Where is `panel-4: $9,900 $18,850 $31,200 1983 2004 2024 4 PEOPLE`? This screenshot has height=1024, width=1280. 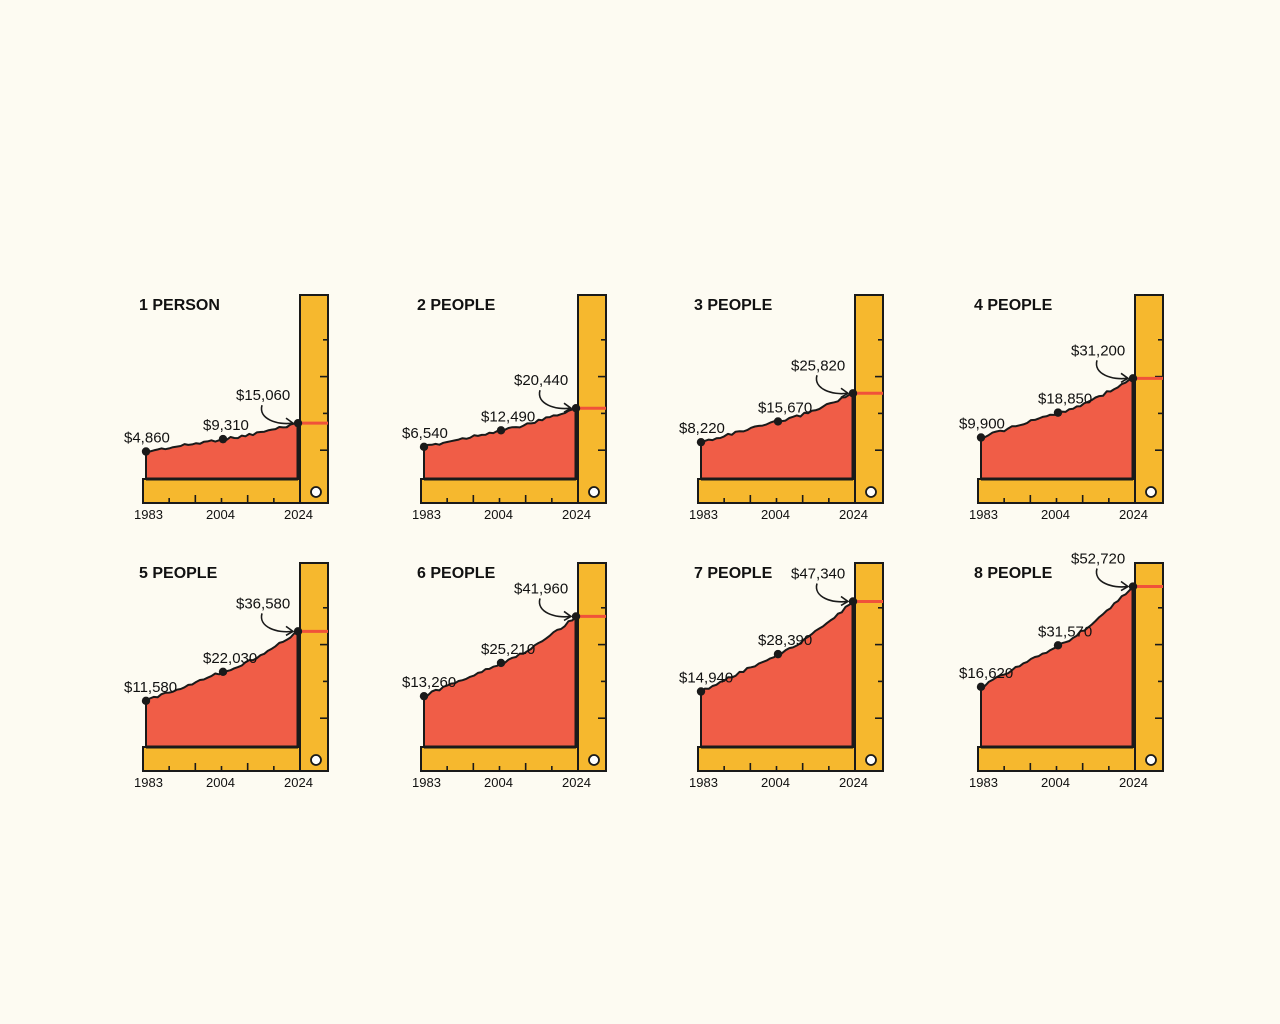
panel-4: $9,900 $18,850 $31,200 1983 2004 2024 4 PEOPLE is located at coordinates (1061, 408).